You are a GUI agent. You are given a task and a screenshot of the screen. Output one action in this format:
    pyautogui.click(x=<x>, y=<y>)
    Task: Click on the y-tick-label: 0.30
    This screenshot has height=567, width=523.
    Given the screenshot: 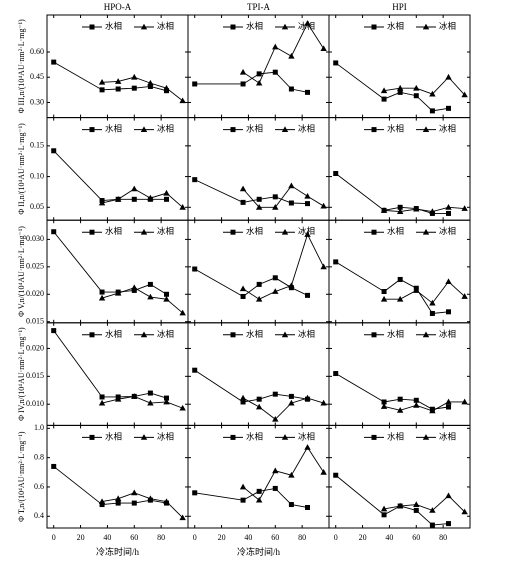 What is the action you would take?
    pyautogui.click(x=37, y=101)
    